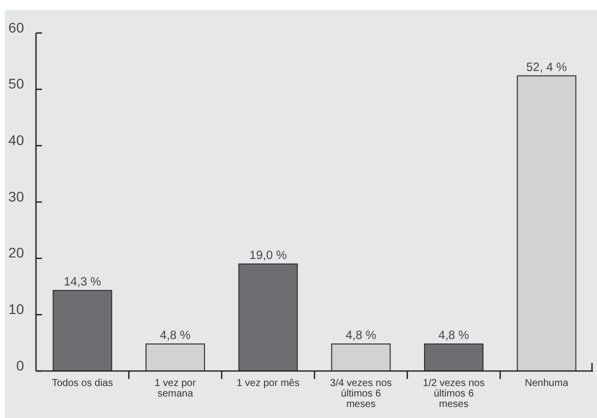 The height and width of the screenshot is (418, 597). I want to click on x-tick-label: 1 vez por semana, so click(175, 389).